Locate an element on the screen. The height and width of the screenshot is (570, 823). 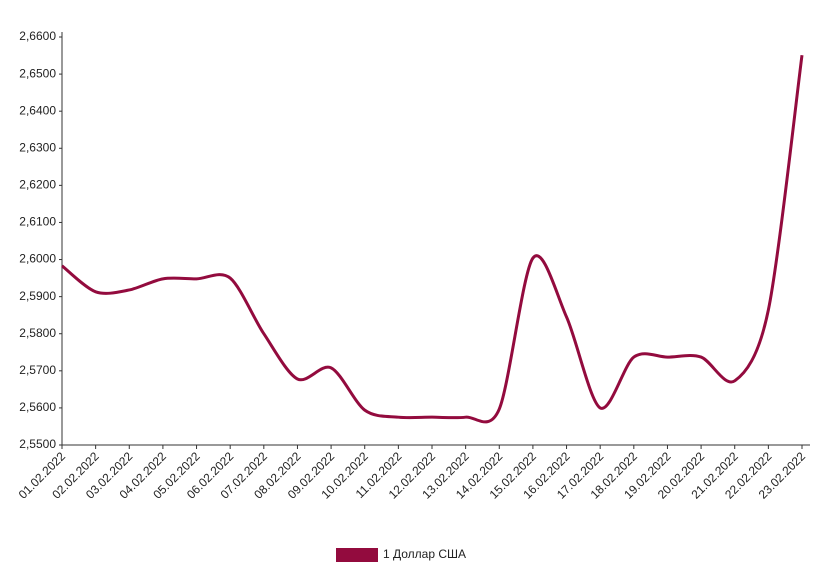
y-tick-label: 2,6500 is located at coordinates (37, 73).